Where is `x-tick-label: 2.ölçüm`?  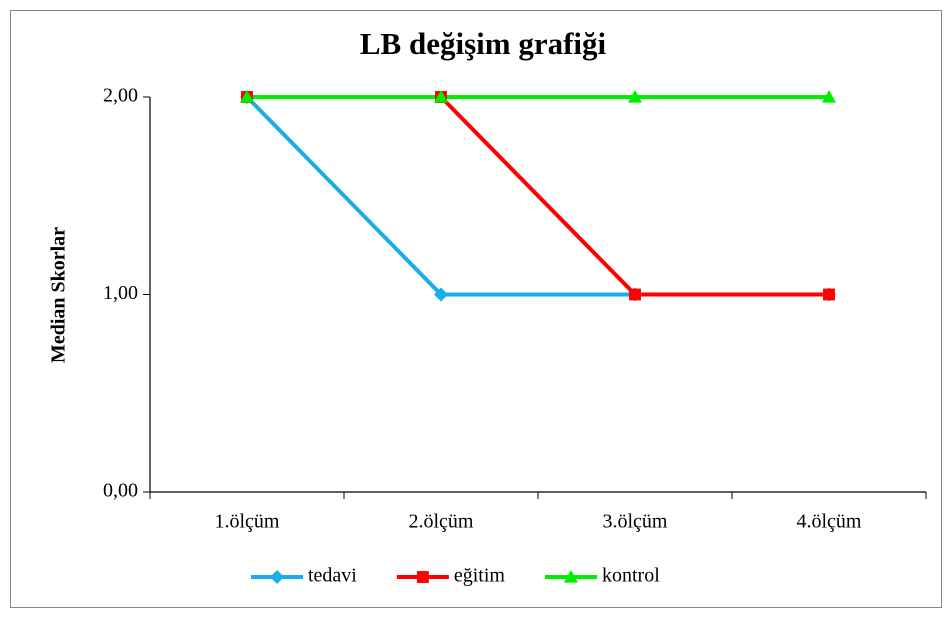 x-tick-label: 2.ölçüm is located at coordinates (441, 522).